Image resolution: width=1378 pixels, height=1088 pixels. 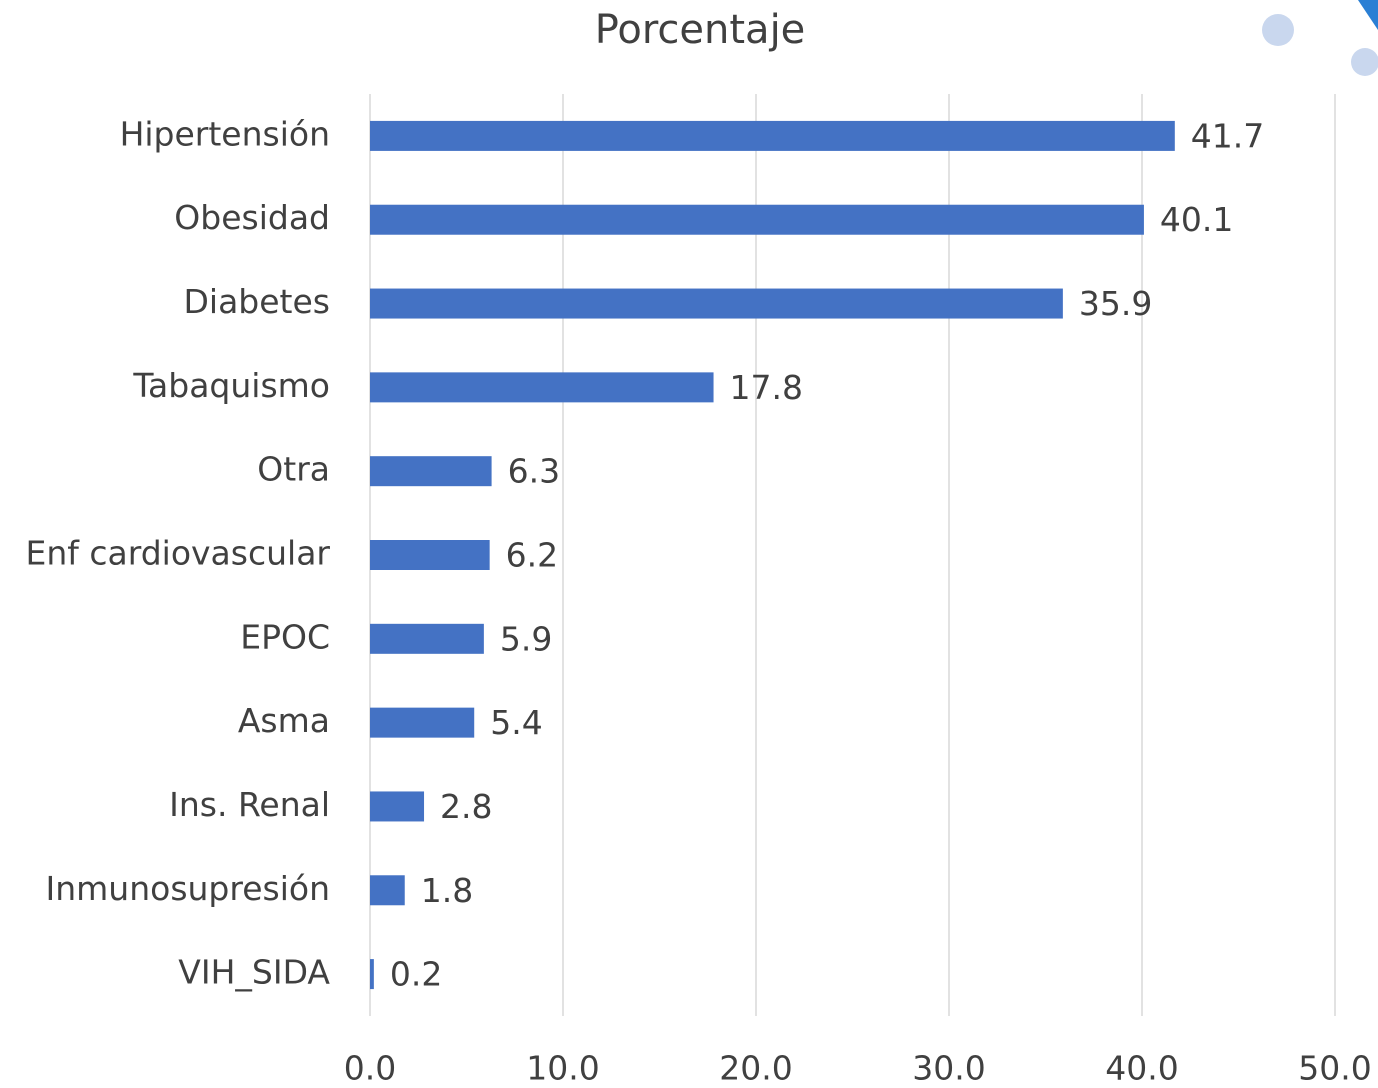 I want to click on data-label: 1.8, so click(x=447, y=890).